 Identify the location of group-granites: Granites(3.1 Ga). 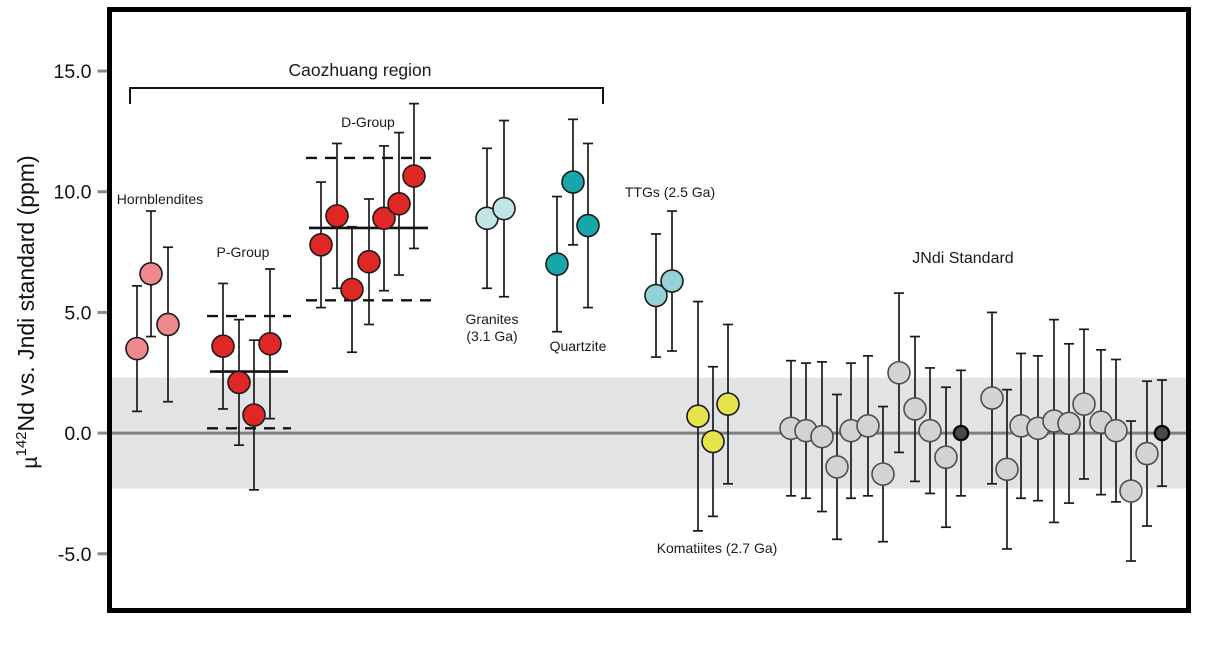
(492, 231).